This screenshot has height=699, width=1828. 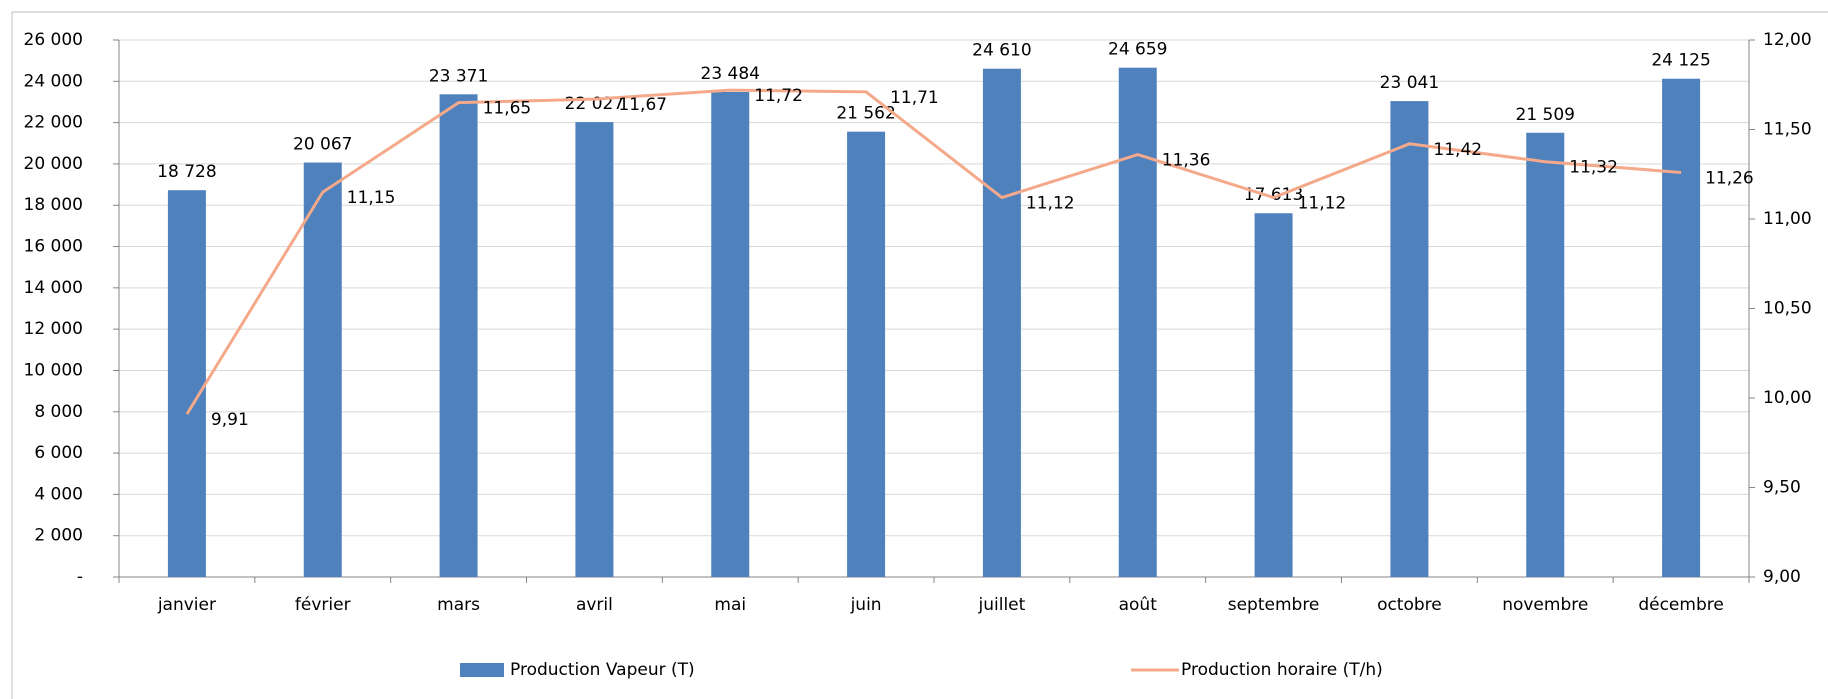 I want to click on y2-tick-label: 10,00, so click(x=1787, y=398).